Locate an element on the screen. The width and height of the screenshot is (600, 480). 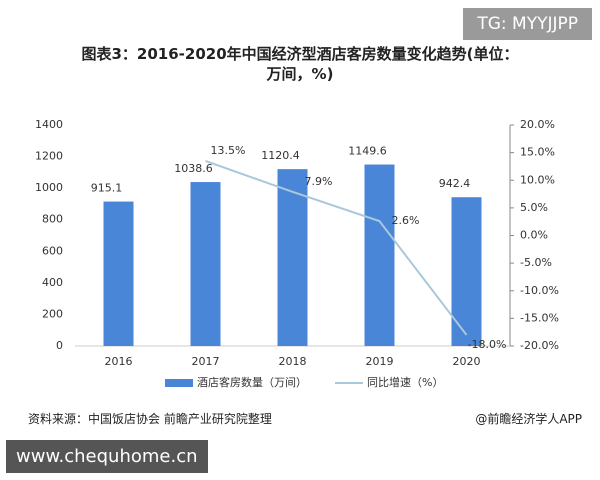
y2-tick-label: 10.0% is located at coordinates (537, 179).